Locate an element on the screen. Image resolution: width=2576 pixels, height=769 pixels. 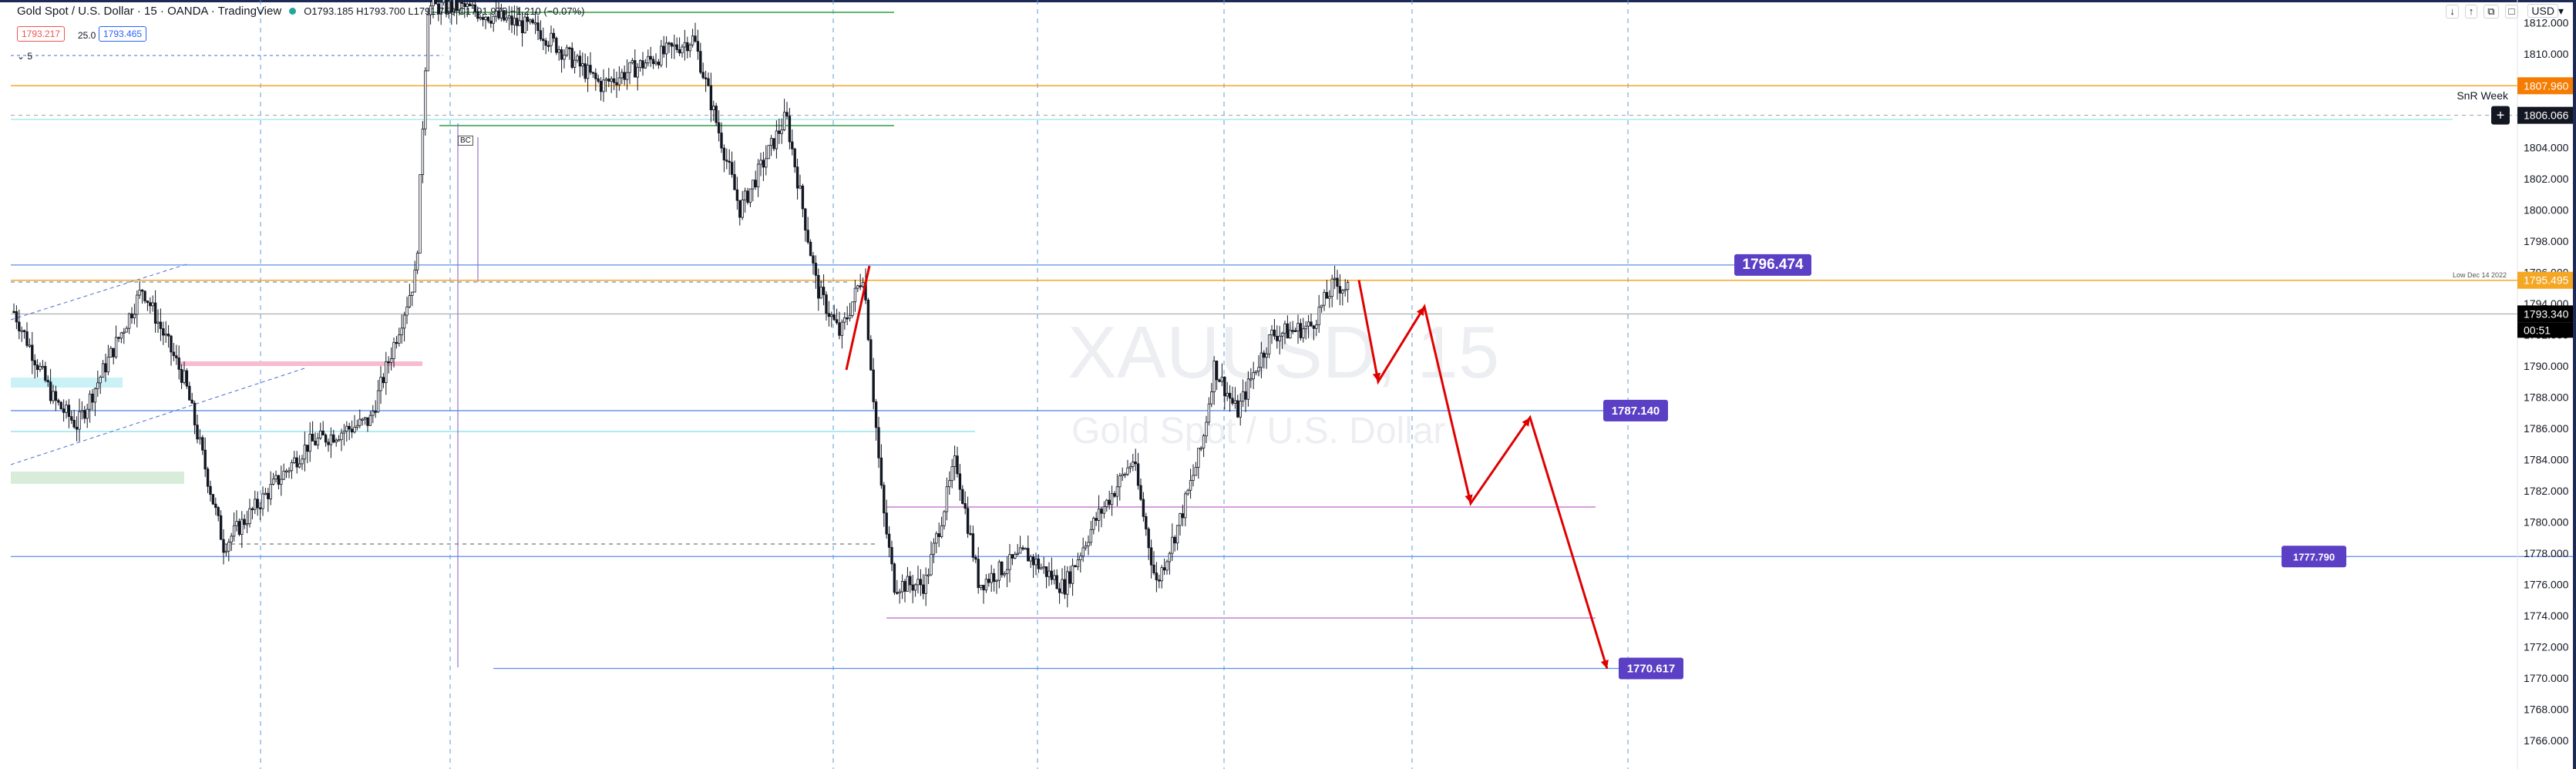
demand-zone is located at coordinates (67, 383).